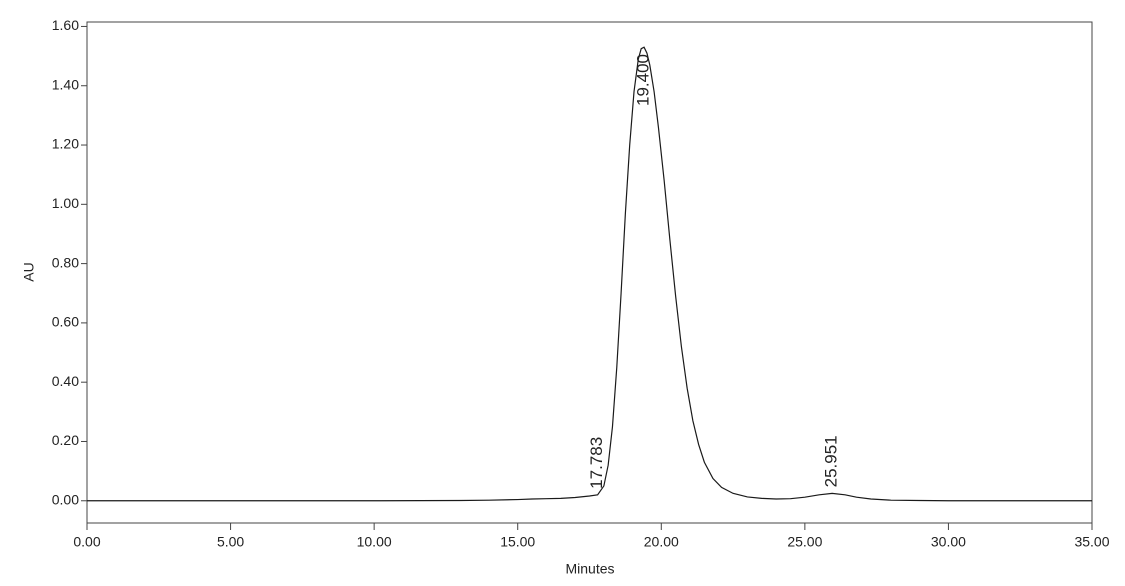  What do you see at coordinates (65, 25) in the screenshot?
I see `y-tick-label: 1.60` at bounding box center [65, 25].